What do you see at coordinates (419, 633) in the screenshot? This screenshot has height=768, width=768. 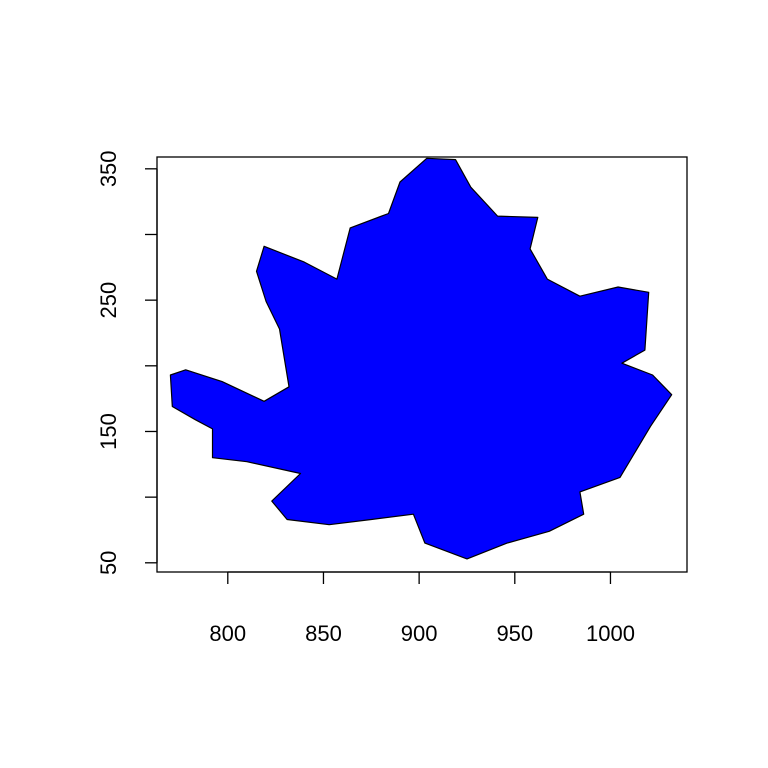 I see `x-tick-label: 900` at bounding box center [419, 633].